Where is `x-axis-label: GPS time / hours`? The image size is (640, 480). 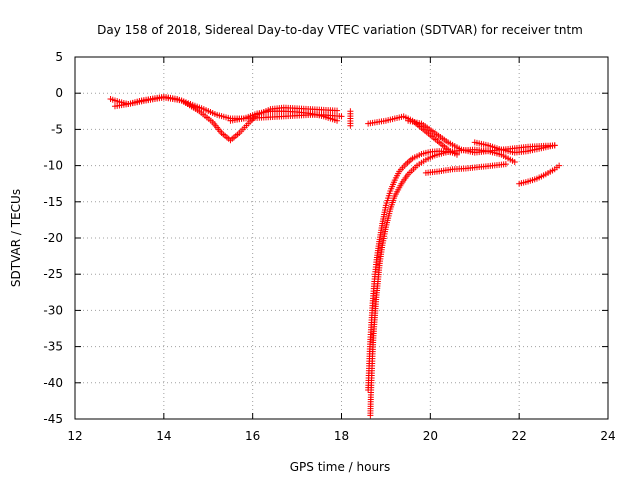 x-axis-label: GPS time / hours is located at coordinates (340, 467).